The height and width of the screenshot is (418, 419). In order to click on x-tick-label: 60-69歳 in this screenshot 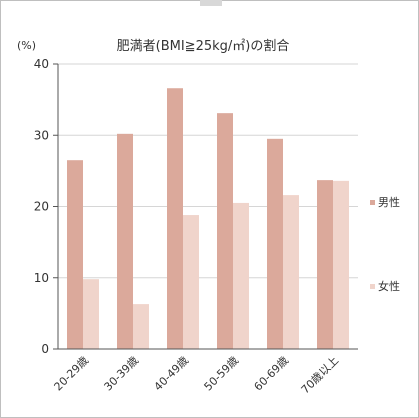, I will do `click(272, 374)`.